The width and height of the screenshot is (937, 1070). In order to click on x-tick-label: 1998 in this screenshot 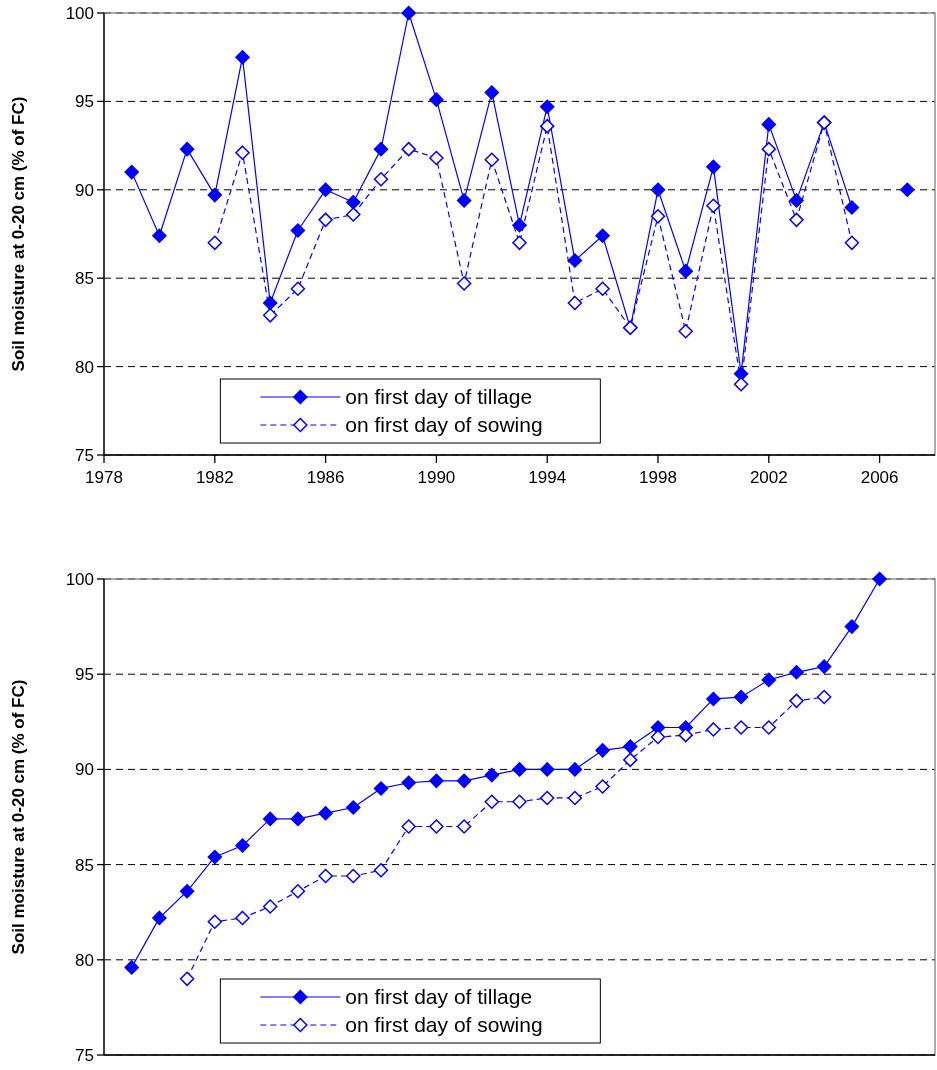, I will do `click(658, 477)`.